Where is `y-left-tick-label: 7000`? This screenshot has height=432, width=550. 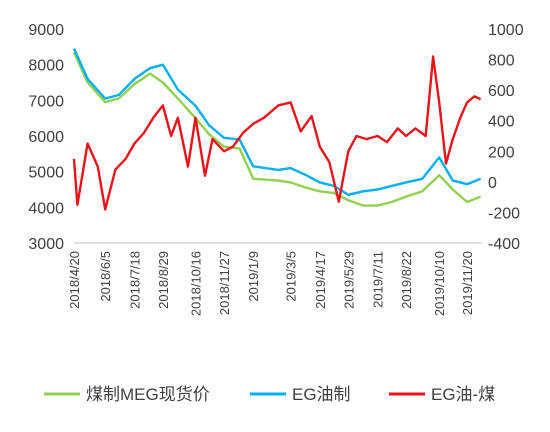
y-left-tick-label: 7000 is located at coordinates (46, 101).